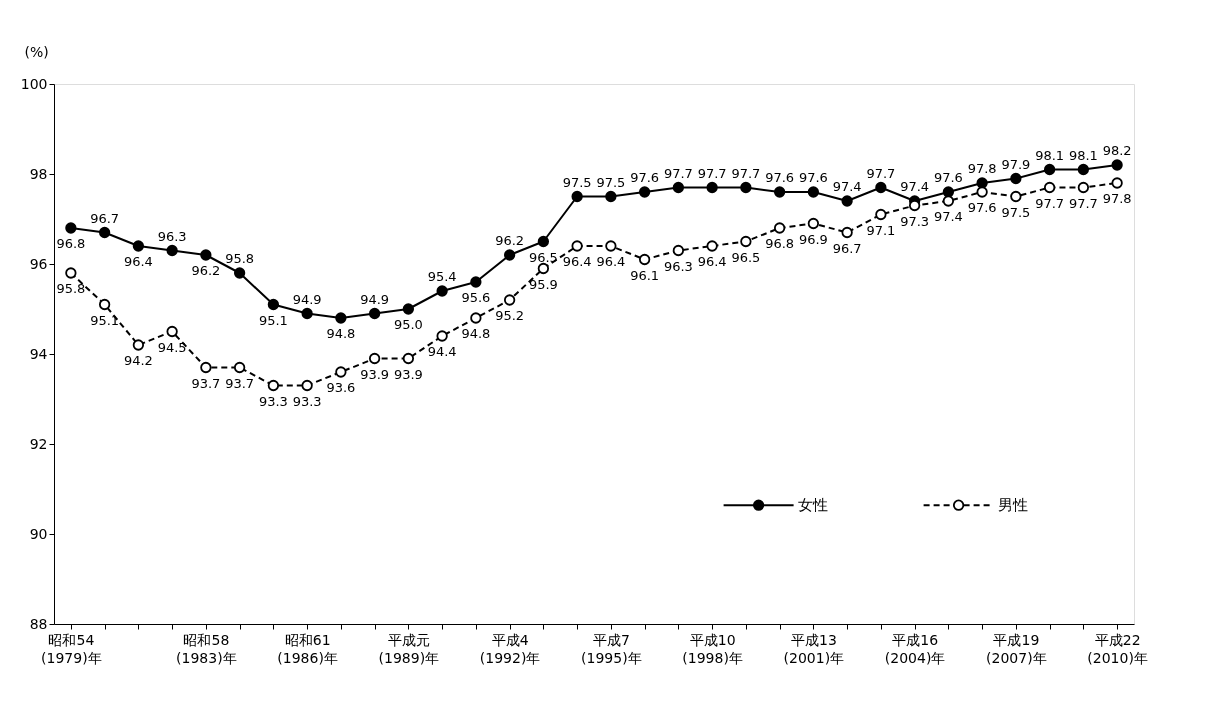 The height and width of the screenshot is (702, 1205). What do you see at coordinates (1012, 505) in the screenshot?
I see `legend-label: 男性` at bounding box center [1012, 505].